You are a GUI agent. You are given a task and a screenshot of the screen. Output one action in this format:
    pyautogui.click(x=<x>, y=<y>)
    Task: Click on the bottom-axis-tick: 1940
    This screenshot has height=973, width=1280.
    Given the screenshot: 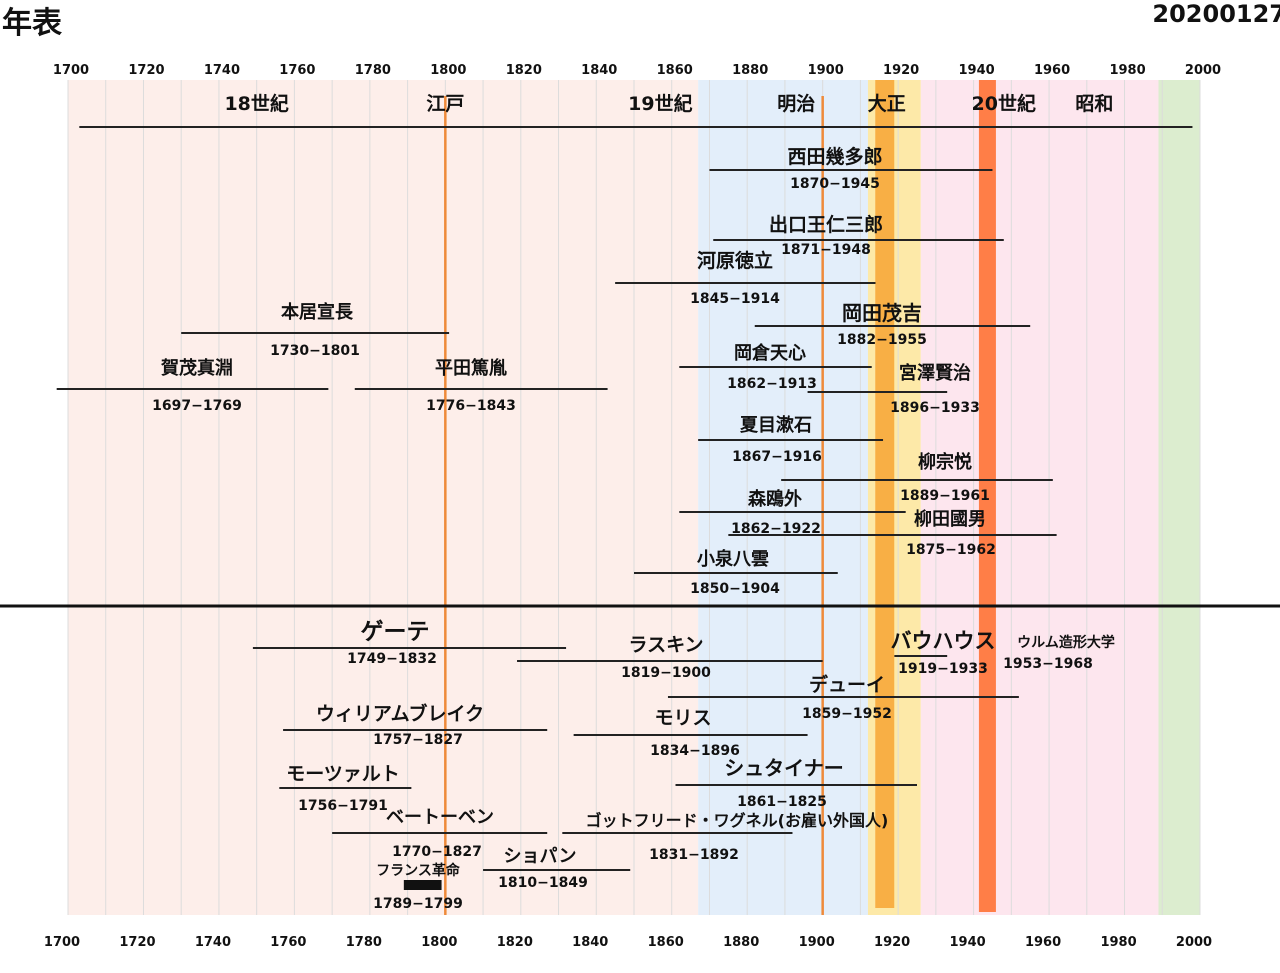 What is the action you would take?
    pyautogui.click(x=968, y=942)
    